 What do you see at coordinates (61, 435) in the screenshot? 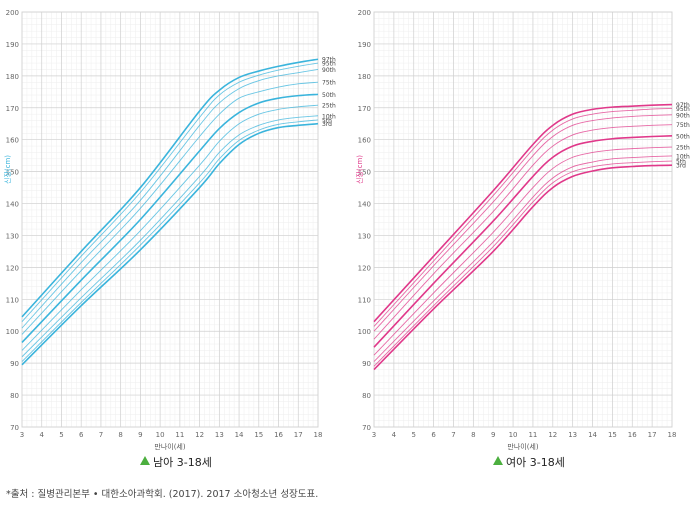
I see `x-tick-label: 5` at bounding box center [61, 435].